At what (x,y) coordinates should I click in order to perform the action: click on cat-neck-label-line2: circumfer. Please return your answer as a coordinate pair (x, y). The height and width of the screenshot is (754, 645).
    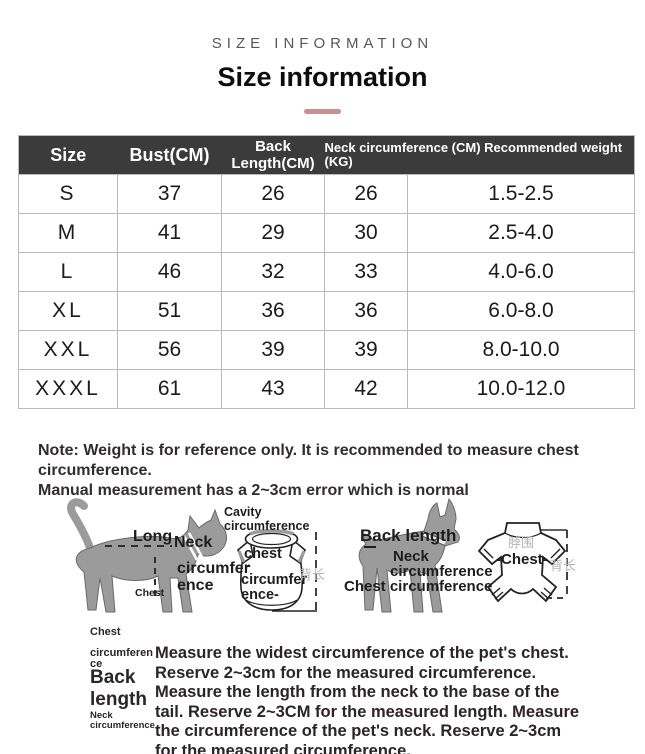
    Looking at the image, I should click on (213, 568).